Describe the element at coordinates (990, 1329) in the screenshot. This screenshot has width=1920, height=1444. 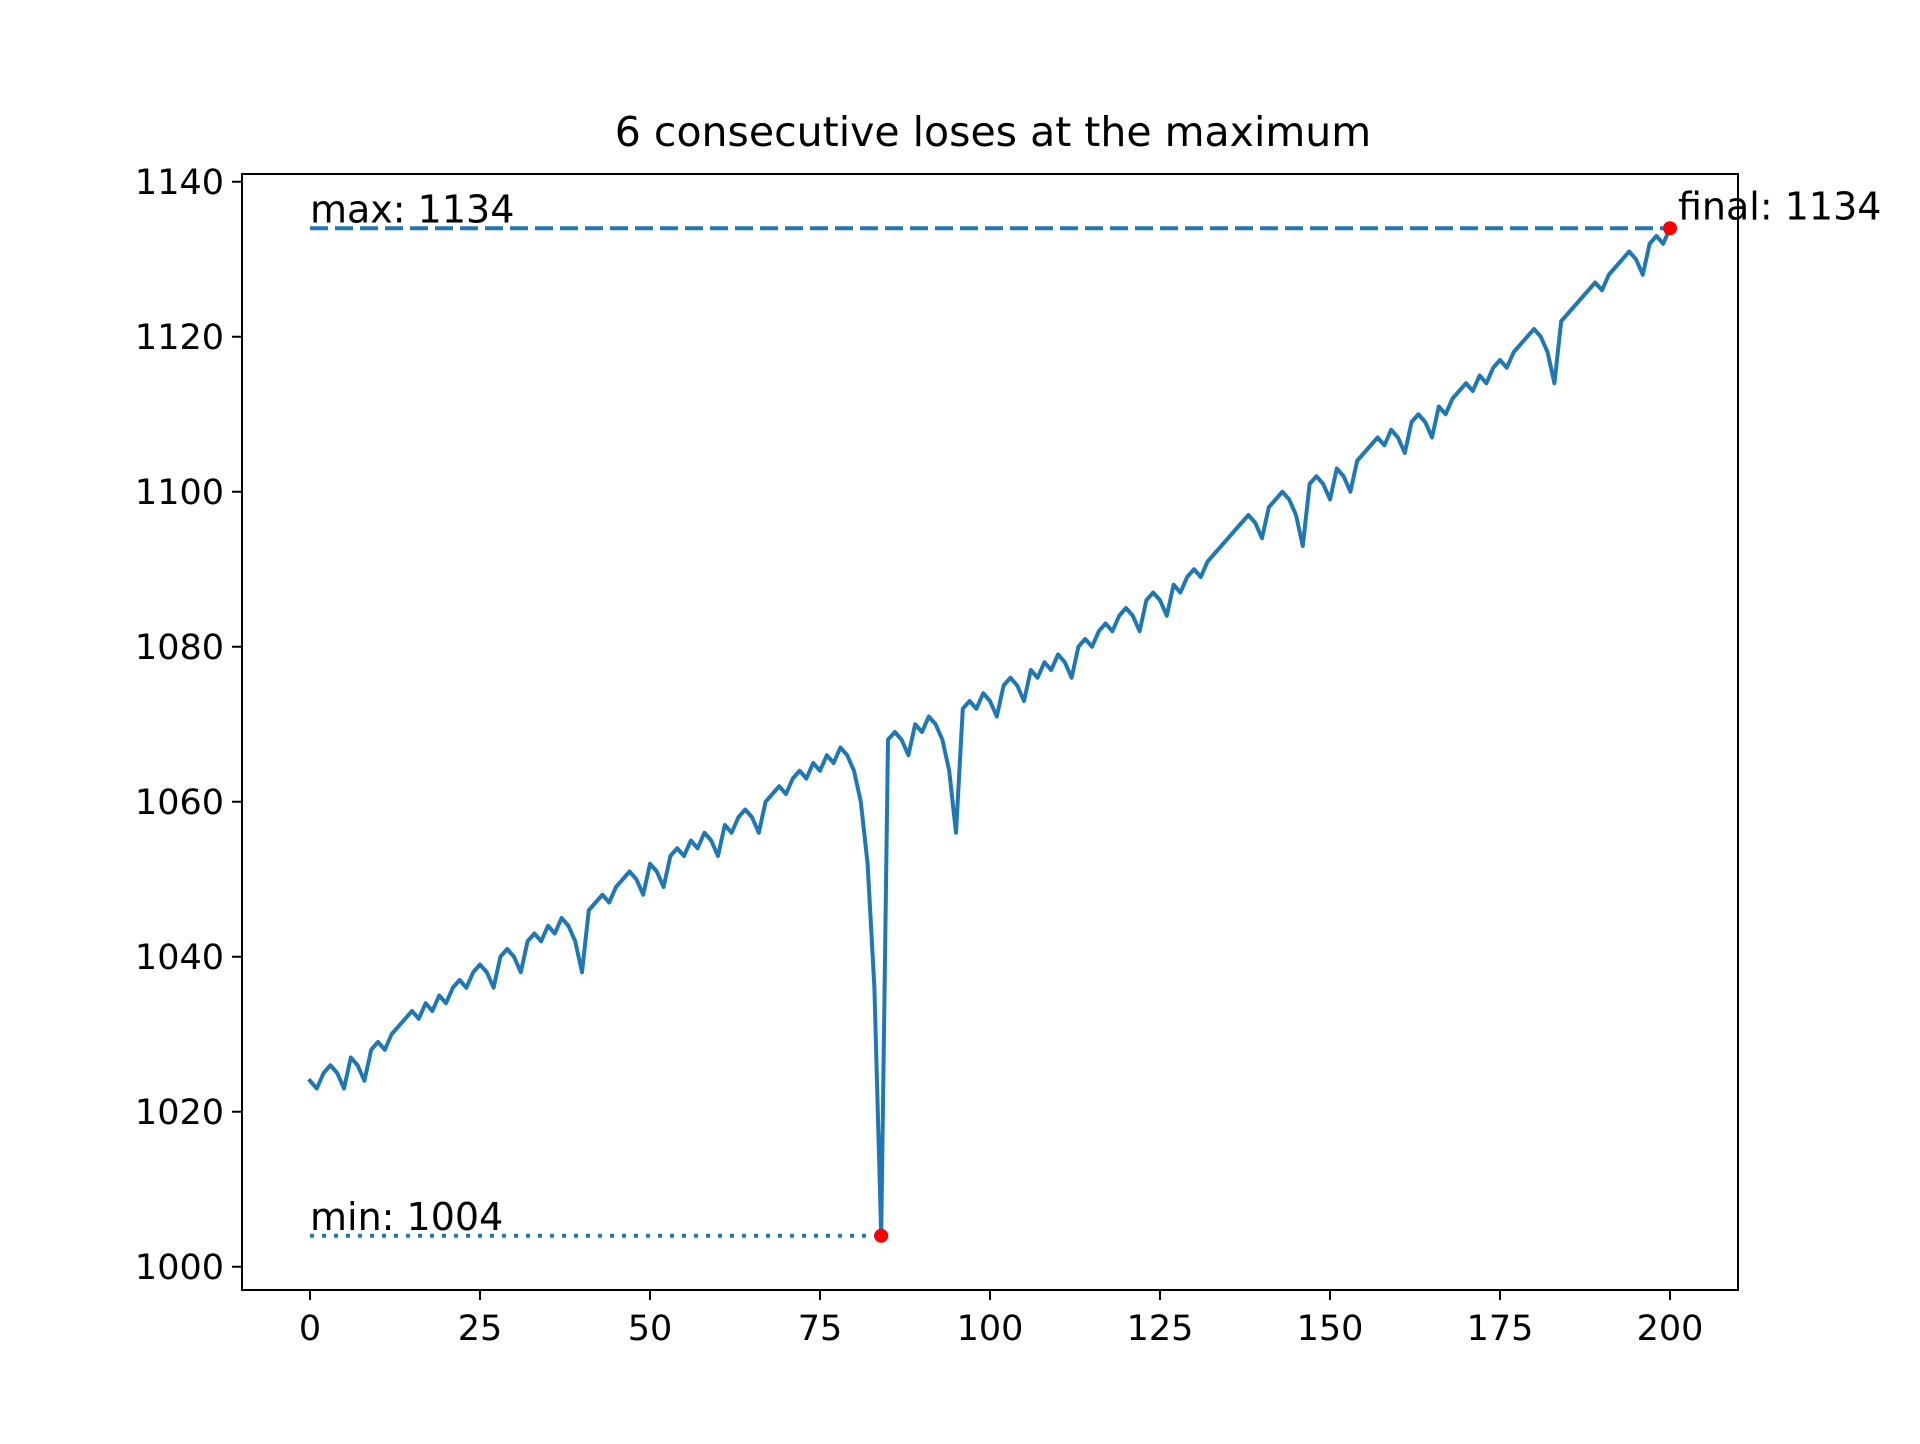
I see `x-tick-label: 100` at that location.